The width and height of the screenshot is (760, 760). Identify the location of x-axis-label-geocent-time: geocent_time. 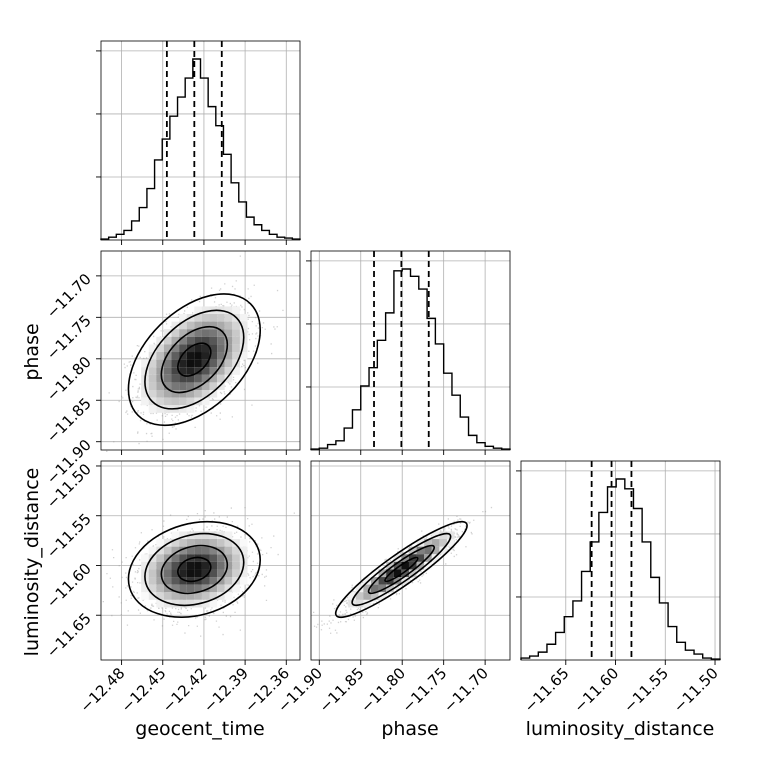
(199, 729).